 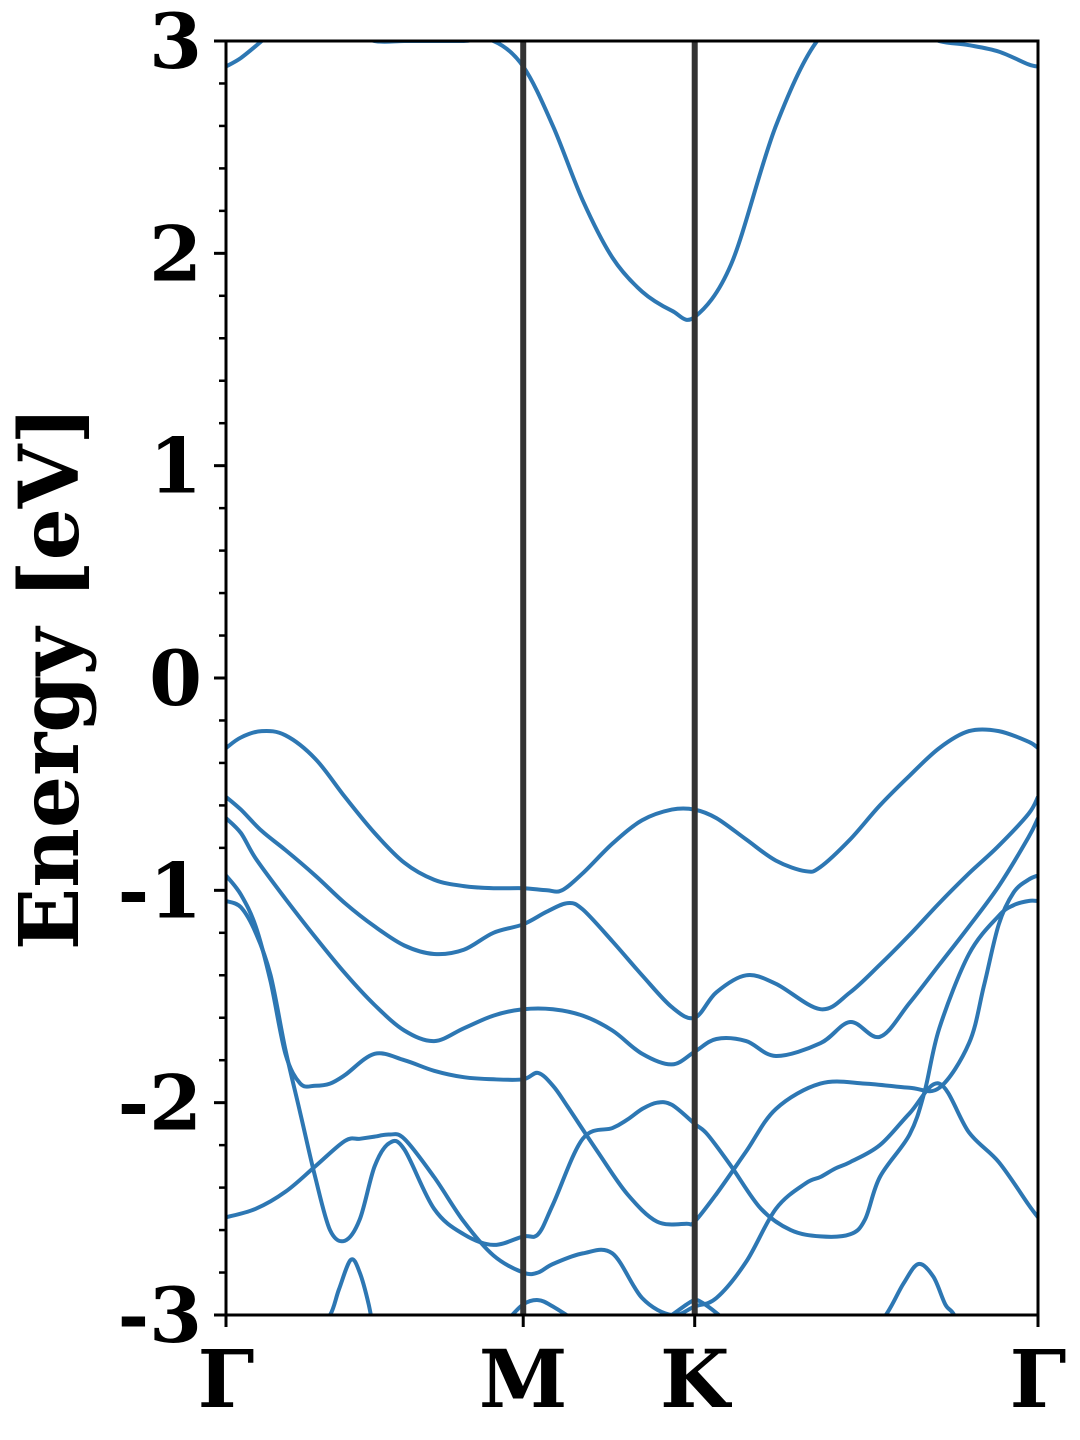 What do you see at coordinates (175, 253) in the screenshot?
I see `y-tick-label: 2` at bounding box center [175, 253].